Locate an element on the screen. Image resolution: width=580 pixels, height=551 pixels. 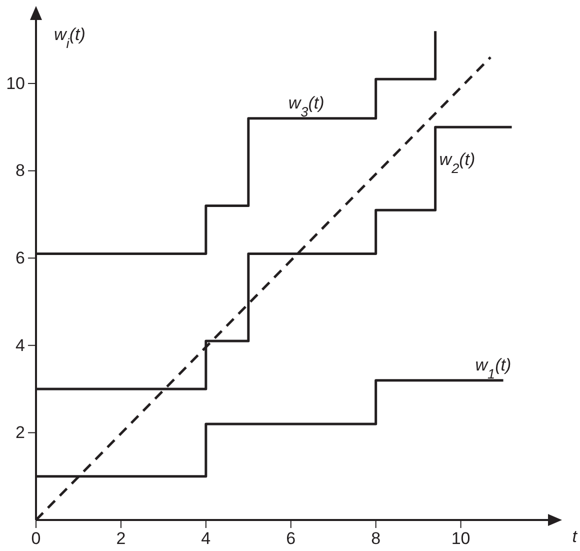
series-label: w$_{3}$(t) is located at coordinates (306, 106).